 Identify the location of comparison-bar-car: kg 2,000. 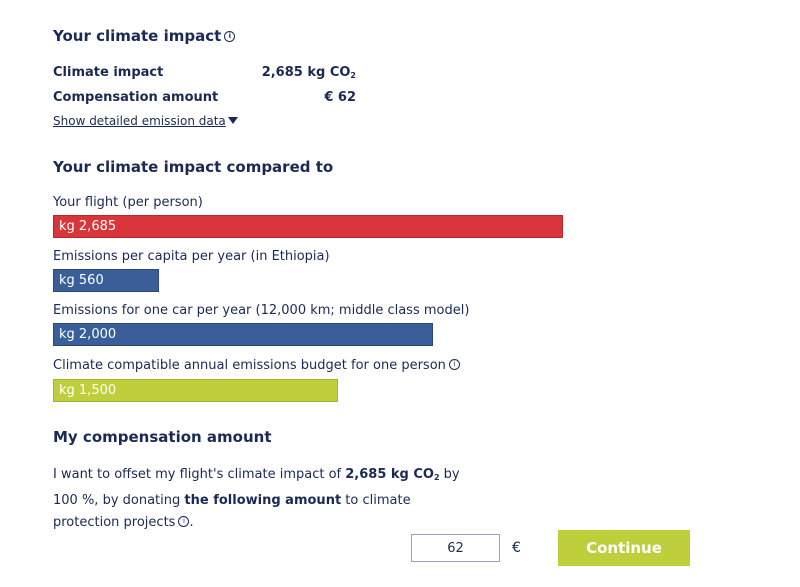
(243, 334).